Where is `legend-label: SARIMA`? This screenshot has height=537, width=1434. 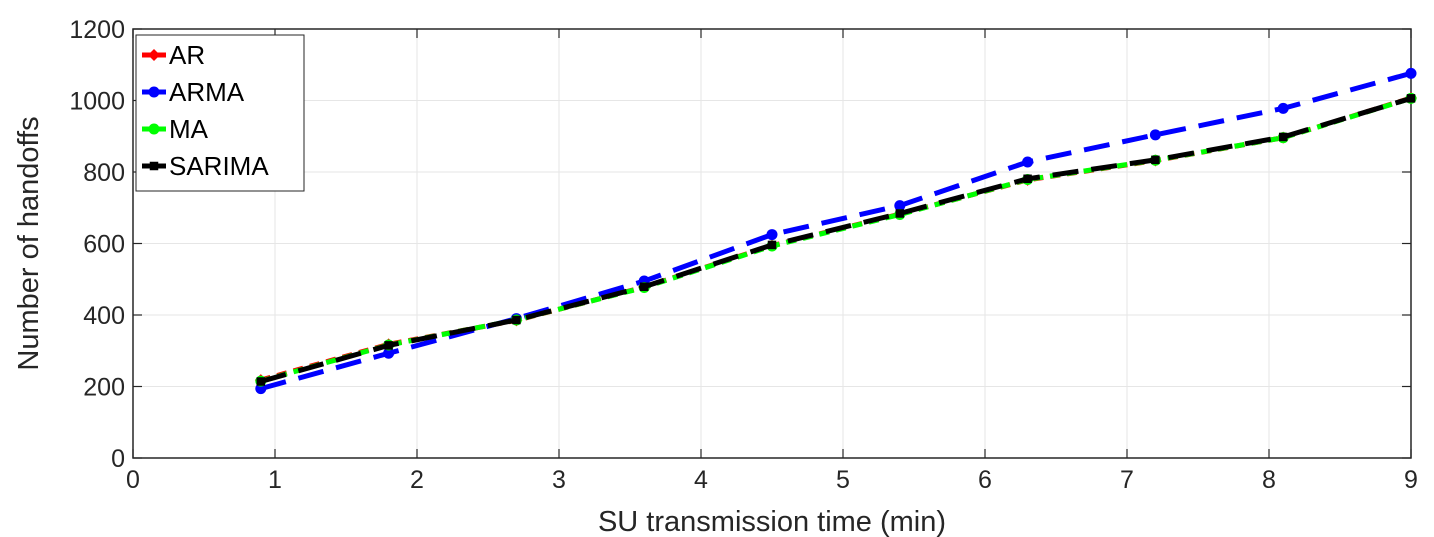 legend-label: SARIMA is located at coordinates (219, 166).